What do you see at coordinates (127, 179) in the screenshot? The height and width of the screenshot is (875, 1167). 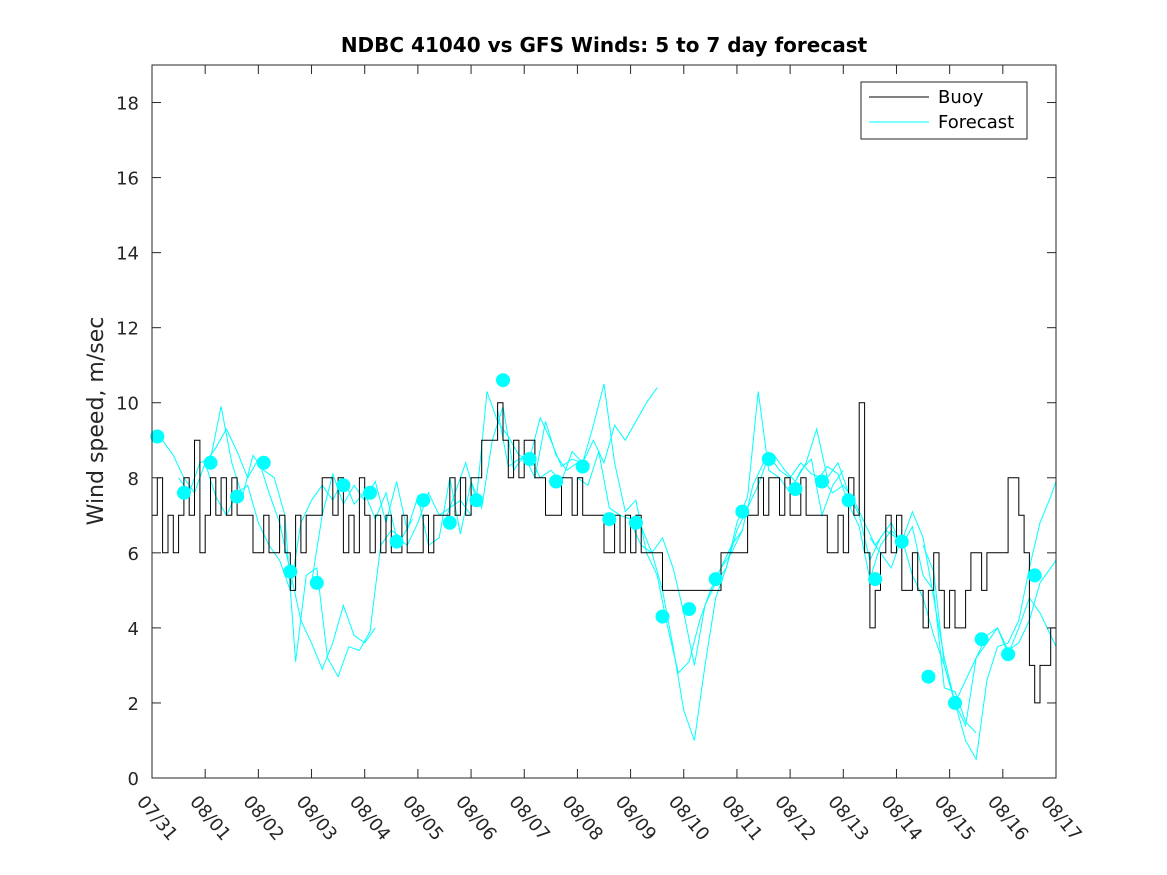 I see `y-tick-label: 16` at bounding box center [127, 179].